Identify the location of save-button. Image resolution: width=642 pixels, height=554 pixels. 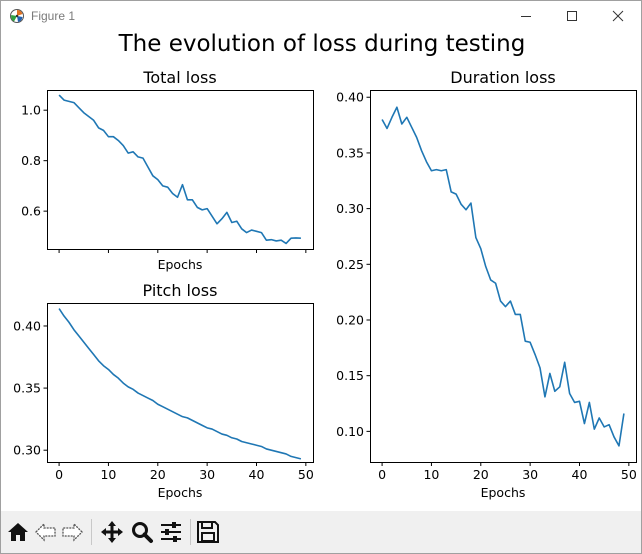
(208, 532).